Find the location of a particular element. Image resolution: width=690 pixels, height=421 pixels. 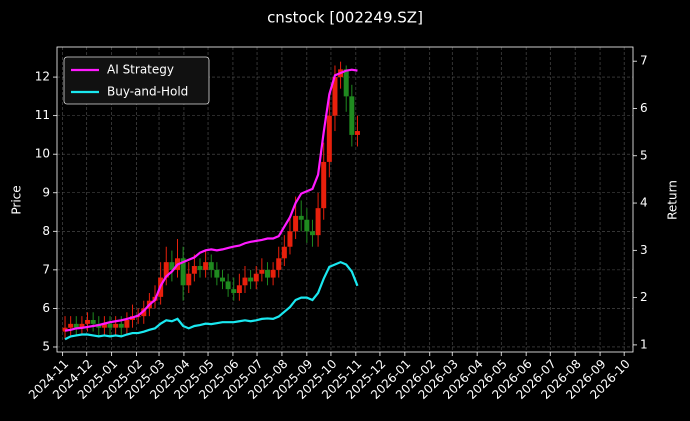

y-tick-label: 7 is located at coordinates (46, 269).